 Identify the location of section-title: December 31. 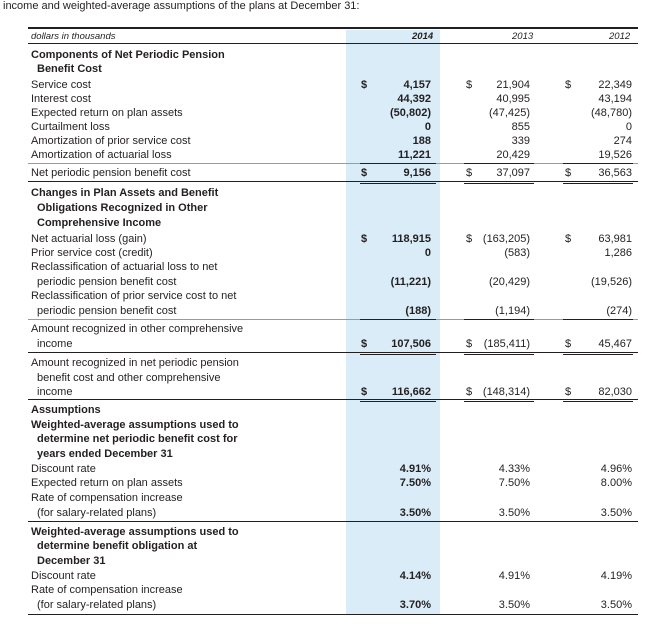
(71, 561).